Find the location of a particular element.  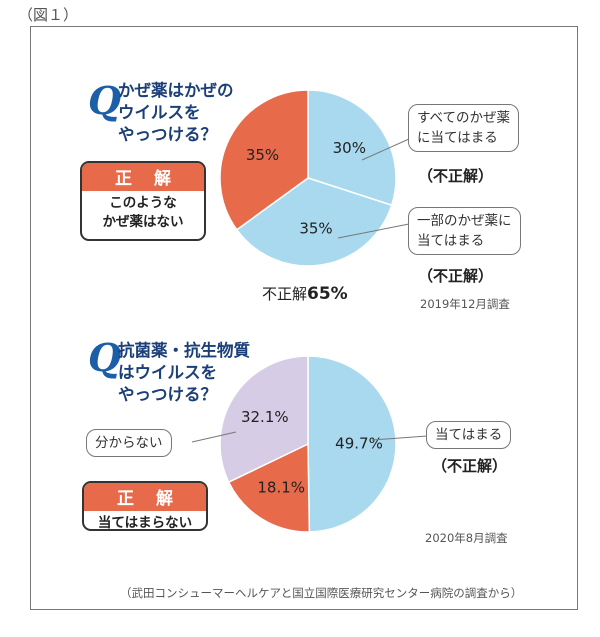

q1-slice-some is located at coordinates (314, 222).